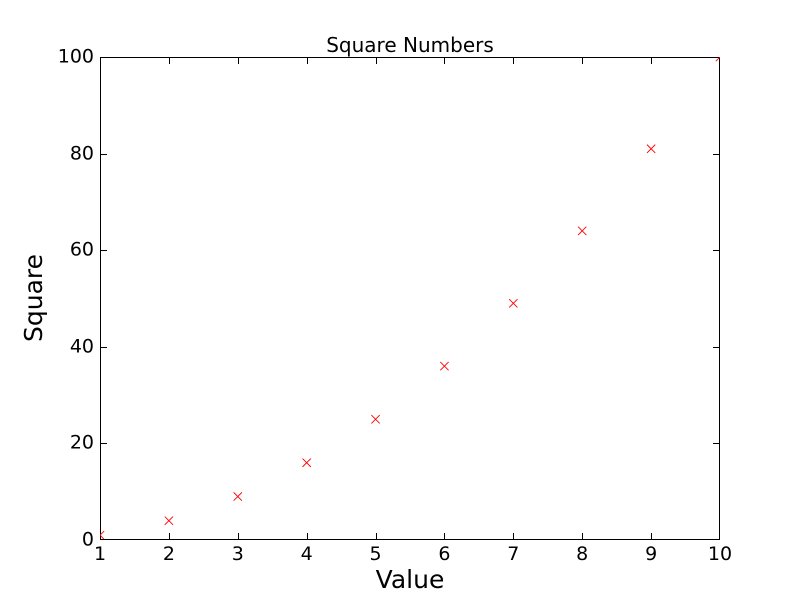 Image resolution: width=800 pixels, height=600 pixels. What do you see at coordinates (168, 554) in the screenshot?
I see `x-tick-label: 2` at bounding box center [168, 554].